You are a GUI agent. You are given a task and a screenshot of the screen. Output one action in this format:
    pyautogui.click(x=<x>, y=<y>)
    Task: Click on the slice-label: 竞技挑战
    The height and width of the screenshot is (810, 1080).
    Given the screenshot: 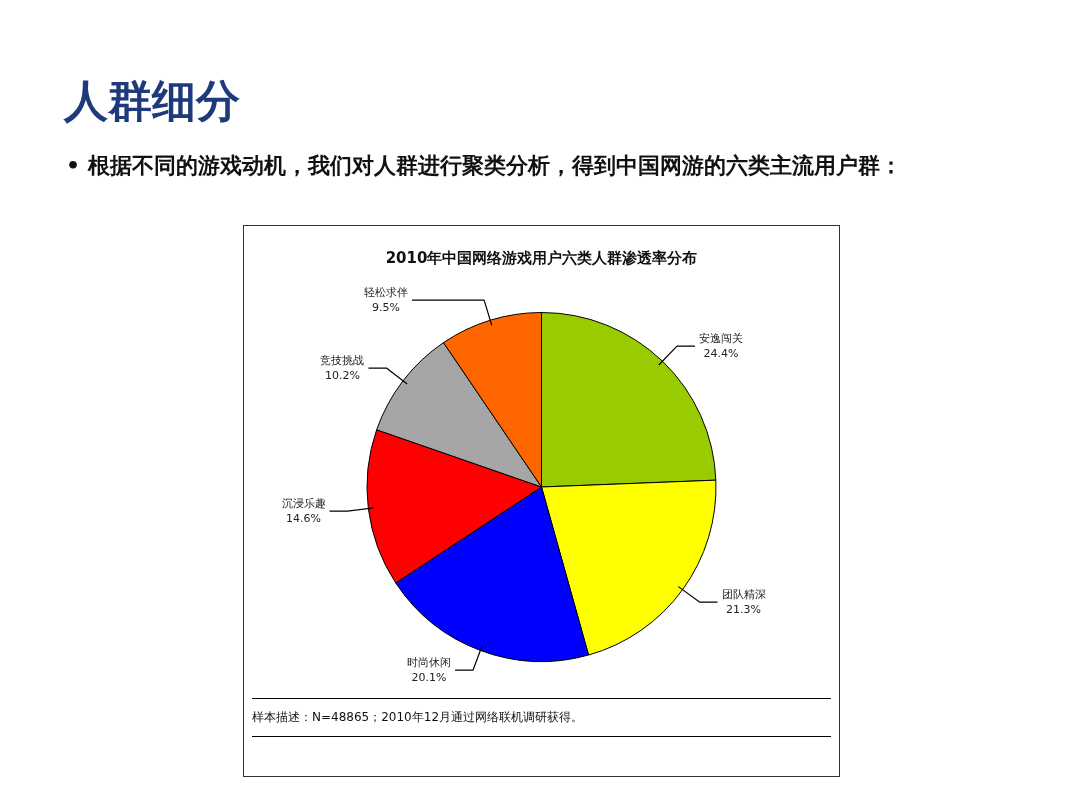 What is the action you would take?
    pyautogui.click(x=342, y=360)
    